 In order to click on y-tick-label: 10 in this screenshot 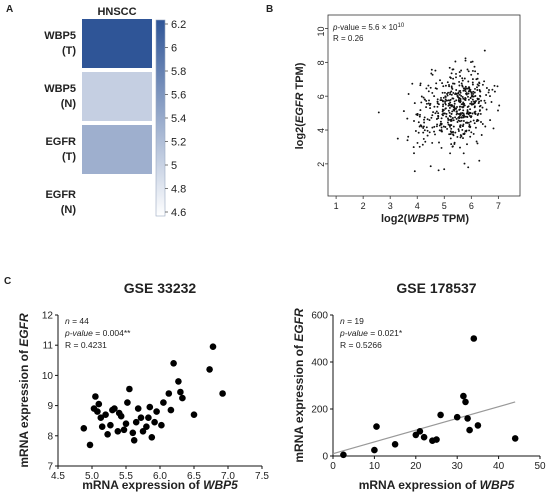, I will do `click(48, 376)`.